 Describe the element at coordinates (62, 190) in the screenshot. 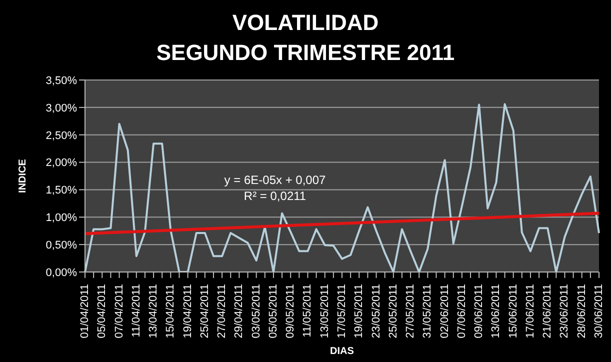

I see `y-tick-label: 1,50%` at that location.